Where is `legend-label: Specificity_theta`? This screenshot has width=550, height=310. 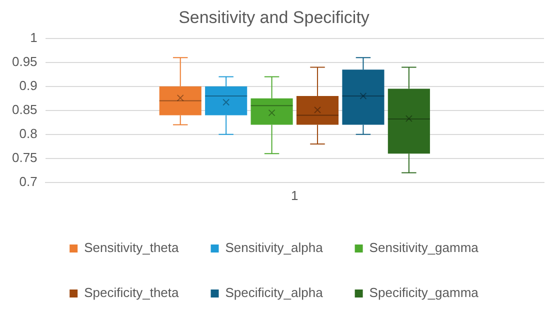 legend-label: Specificity_theta is located at coordinates (132, 292).